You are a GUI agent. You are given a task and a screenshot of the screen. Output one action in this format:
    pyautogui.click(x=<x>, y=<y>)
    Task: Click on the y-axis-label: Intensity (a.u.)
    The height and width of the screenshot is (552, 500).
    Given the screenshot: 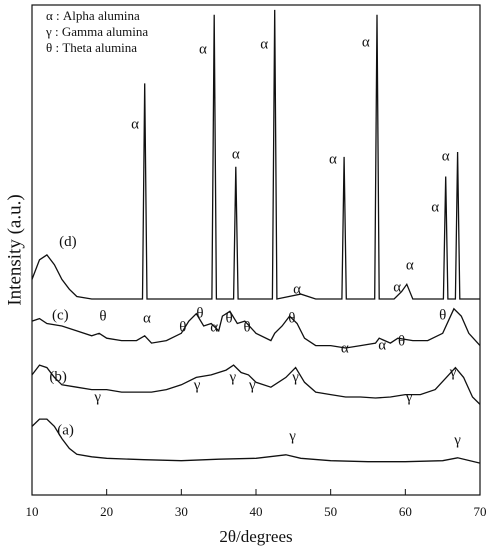 What is the action you would take?
    pyautogui.click(x=14, y=249)
    